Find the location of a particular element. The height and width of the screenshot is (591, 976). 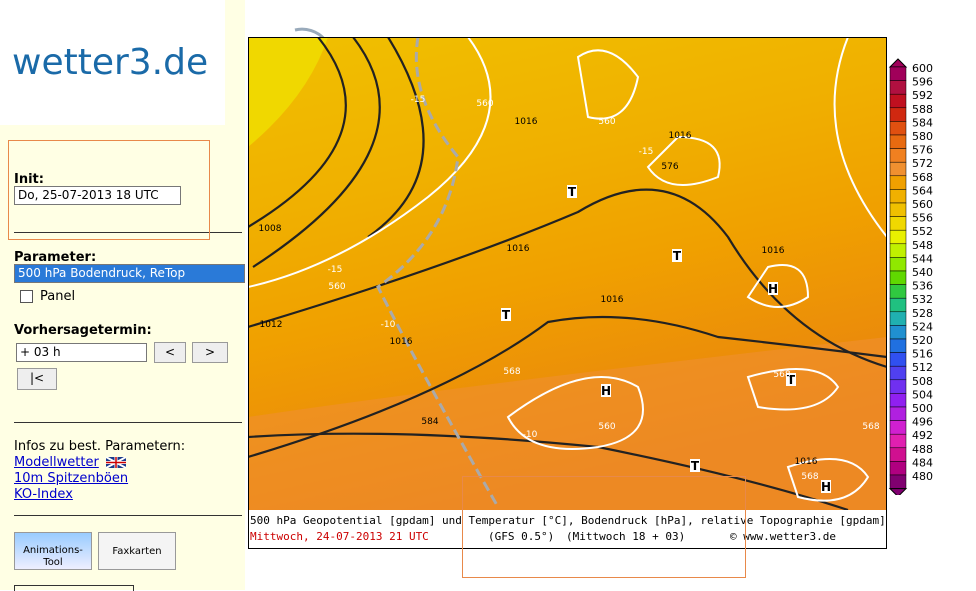

colorbar-label: 556 is located at coordinates (922, 218).